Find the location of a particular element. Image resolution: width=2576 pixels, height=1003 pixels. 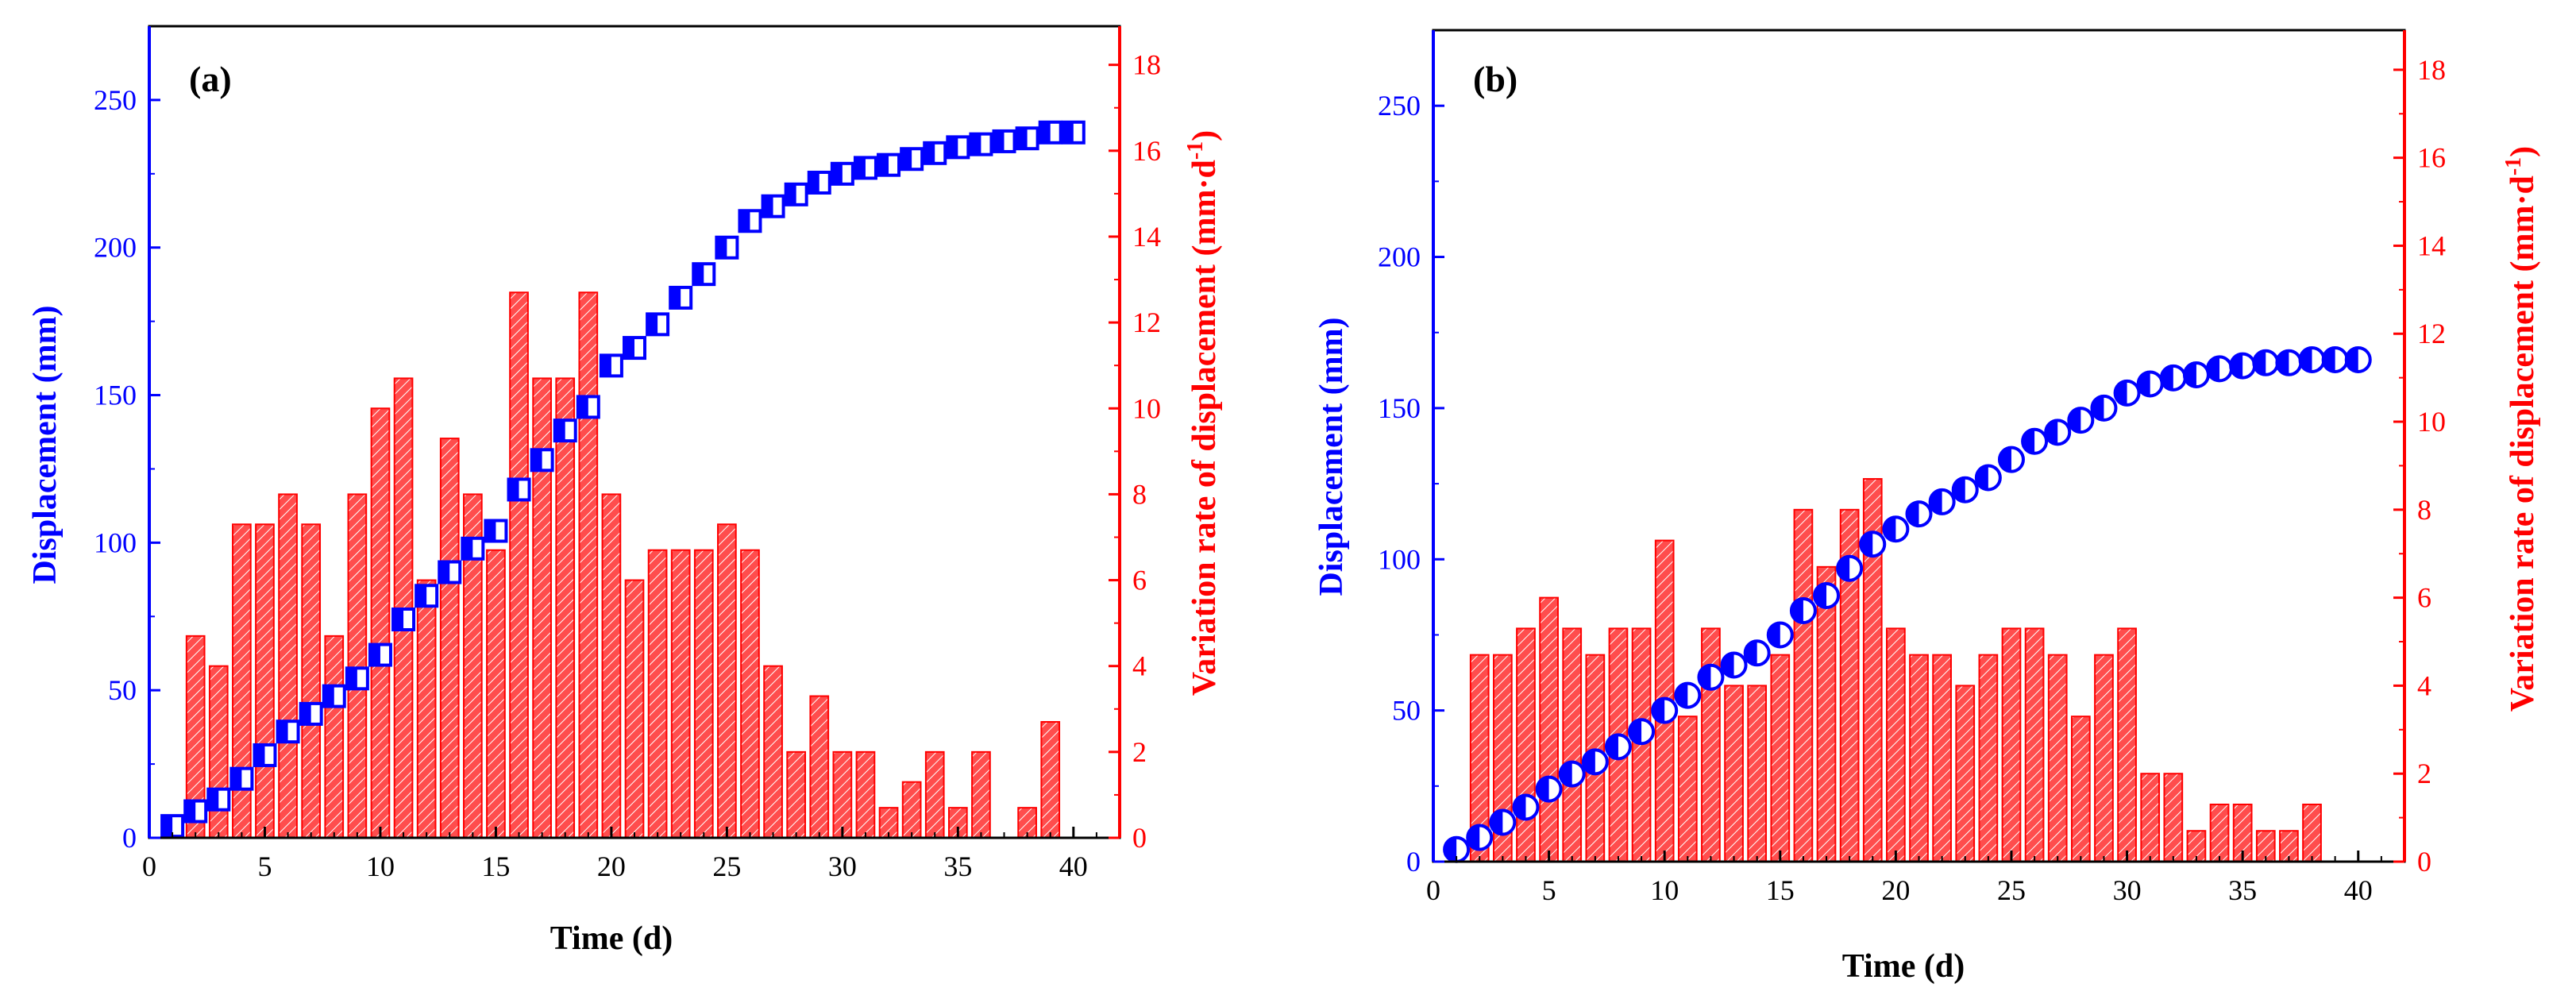

right-y-tick-label-2: 2 is located at coordinates (1139, 752).